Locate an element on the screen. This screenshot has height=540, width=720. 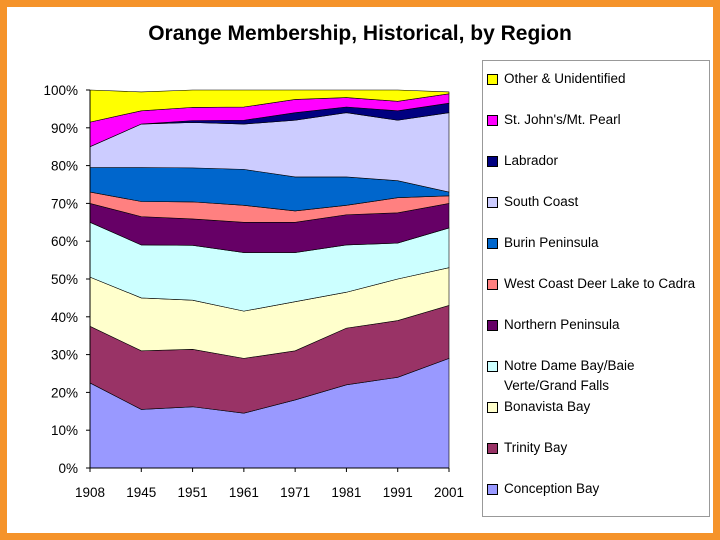
y-tick-label: 100% is located at coordinates (60, 90).